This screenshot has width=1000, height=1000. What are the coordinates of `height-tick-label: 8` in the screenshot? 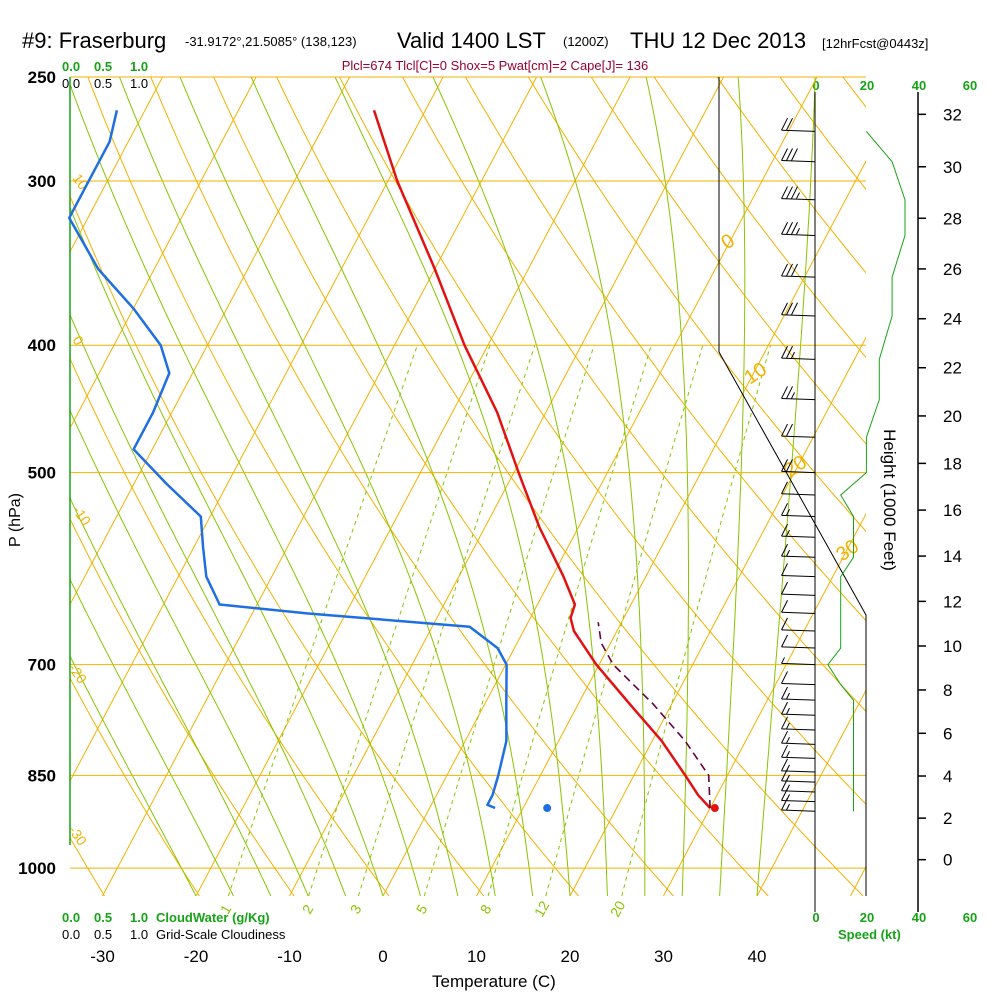 It's located at (947, 690).